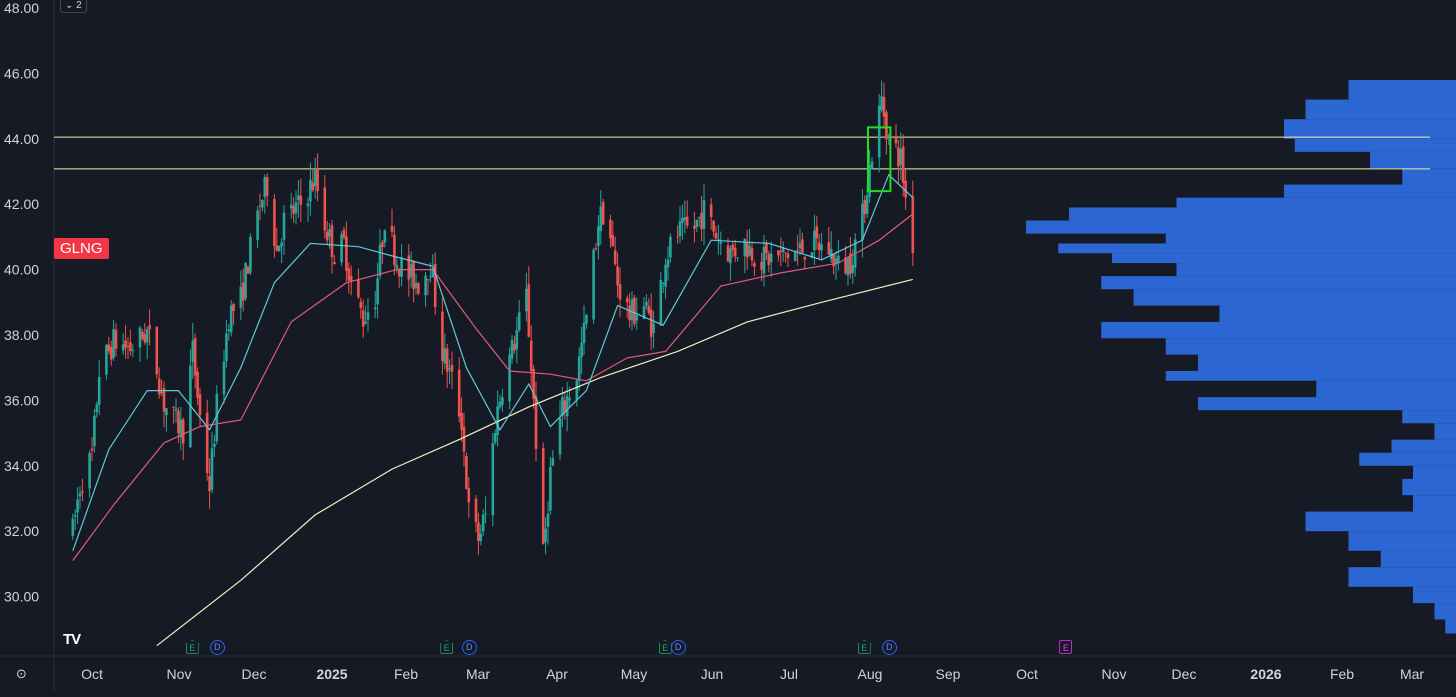 This screenshot has width=1456, height=697. Describe the element at coordinates (478, 674) in the screenshot. I see `x-tick-label: Mar` at that location.